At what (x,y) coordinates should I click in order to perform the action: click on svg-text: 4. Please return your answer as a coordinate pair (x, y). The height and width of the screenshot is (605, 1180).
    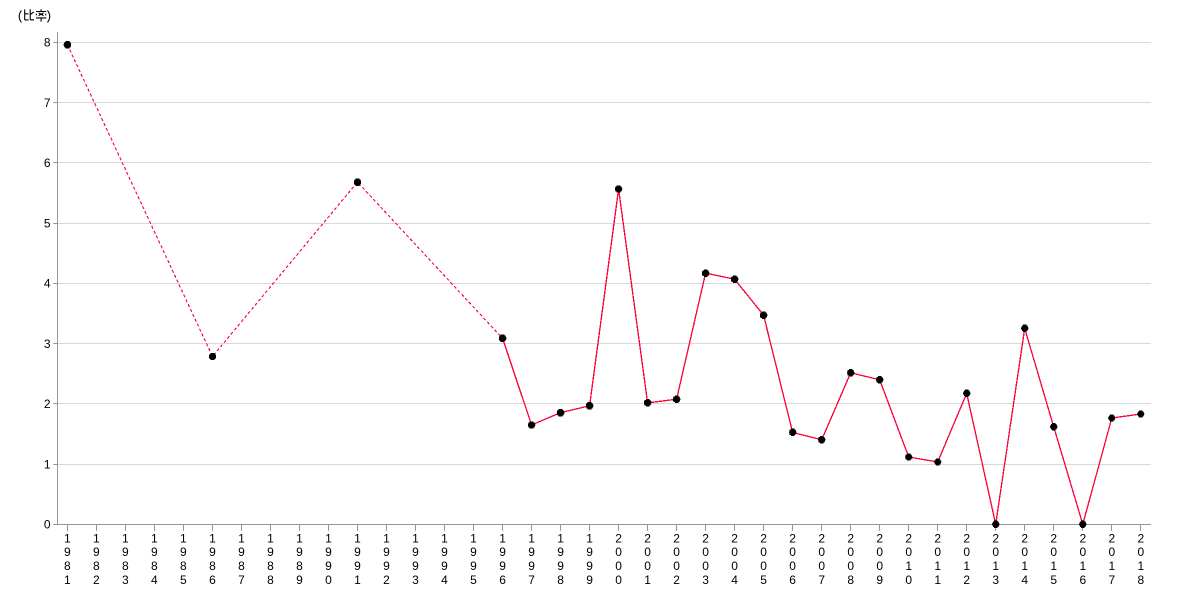
    Looking at the image, I should click on (47, 284).